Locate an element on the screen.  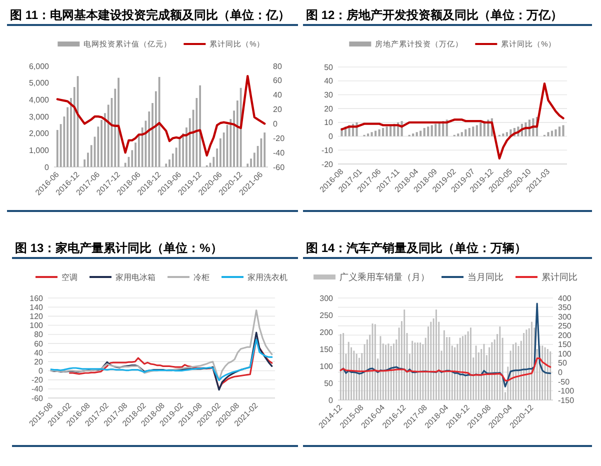
y2-tick-label: 40 is located at coordinates (277, 95).